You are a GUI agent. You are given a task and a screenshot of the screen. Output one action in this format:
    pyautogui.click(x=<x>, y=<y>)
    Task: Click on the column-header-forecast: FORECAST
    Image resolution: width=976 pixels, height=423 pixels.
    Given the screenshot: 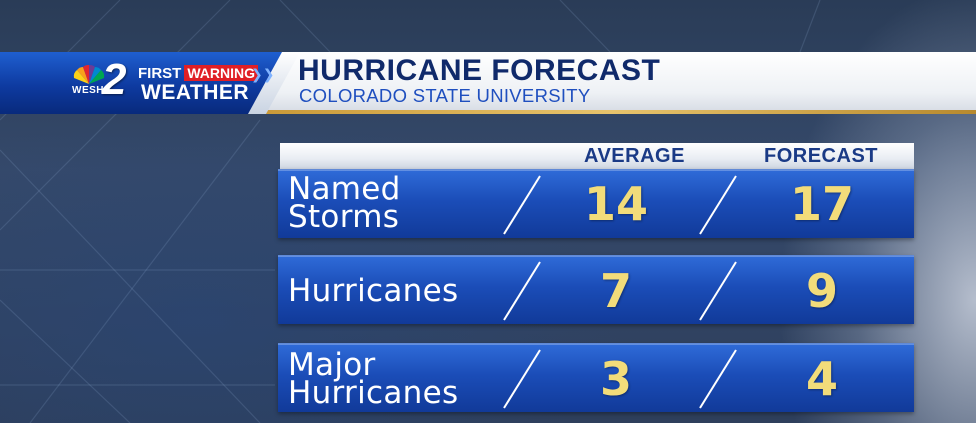 What is the action you would take?
    pyautogui.click(x=821, y=156)
    